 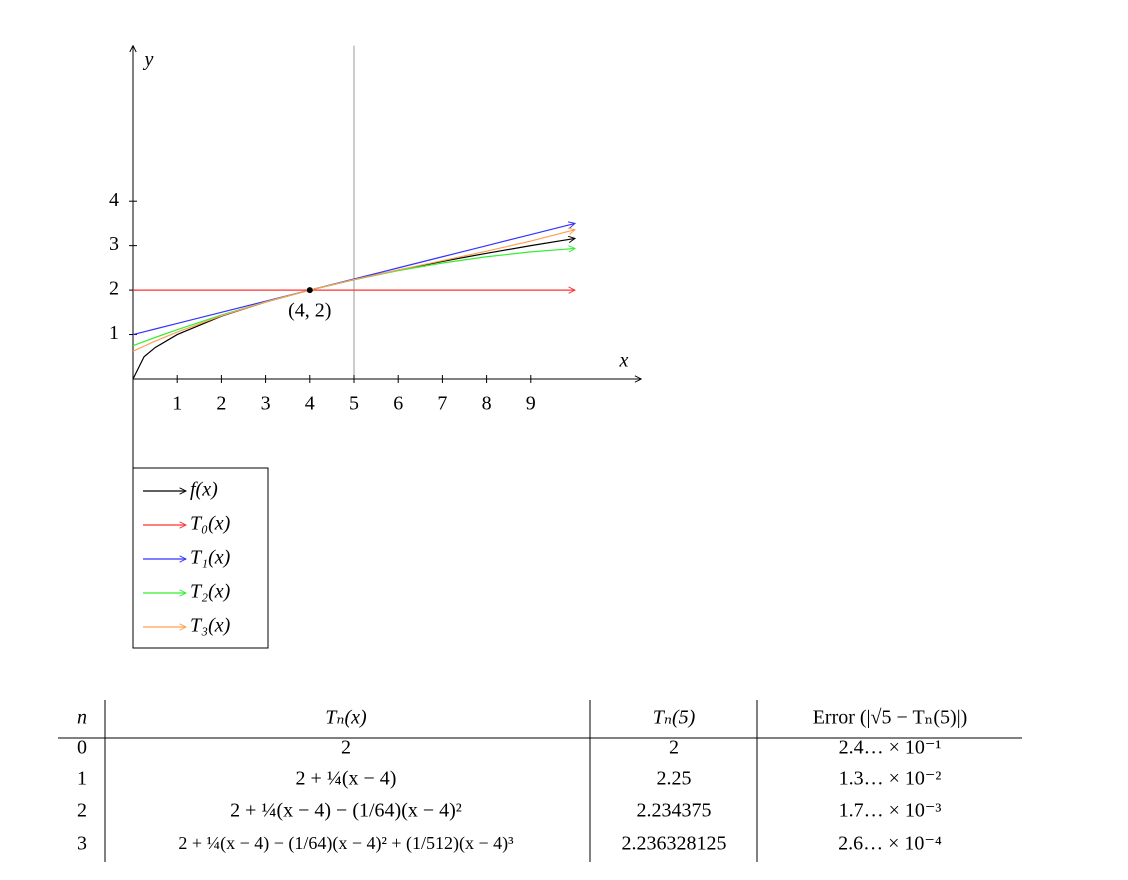 What do you see at coordinates (82, 779) in the screenshot?
I see `table-cell: 1` at bounding box center [82, 779].